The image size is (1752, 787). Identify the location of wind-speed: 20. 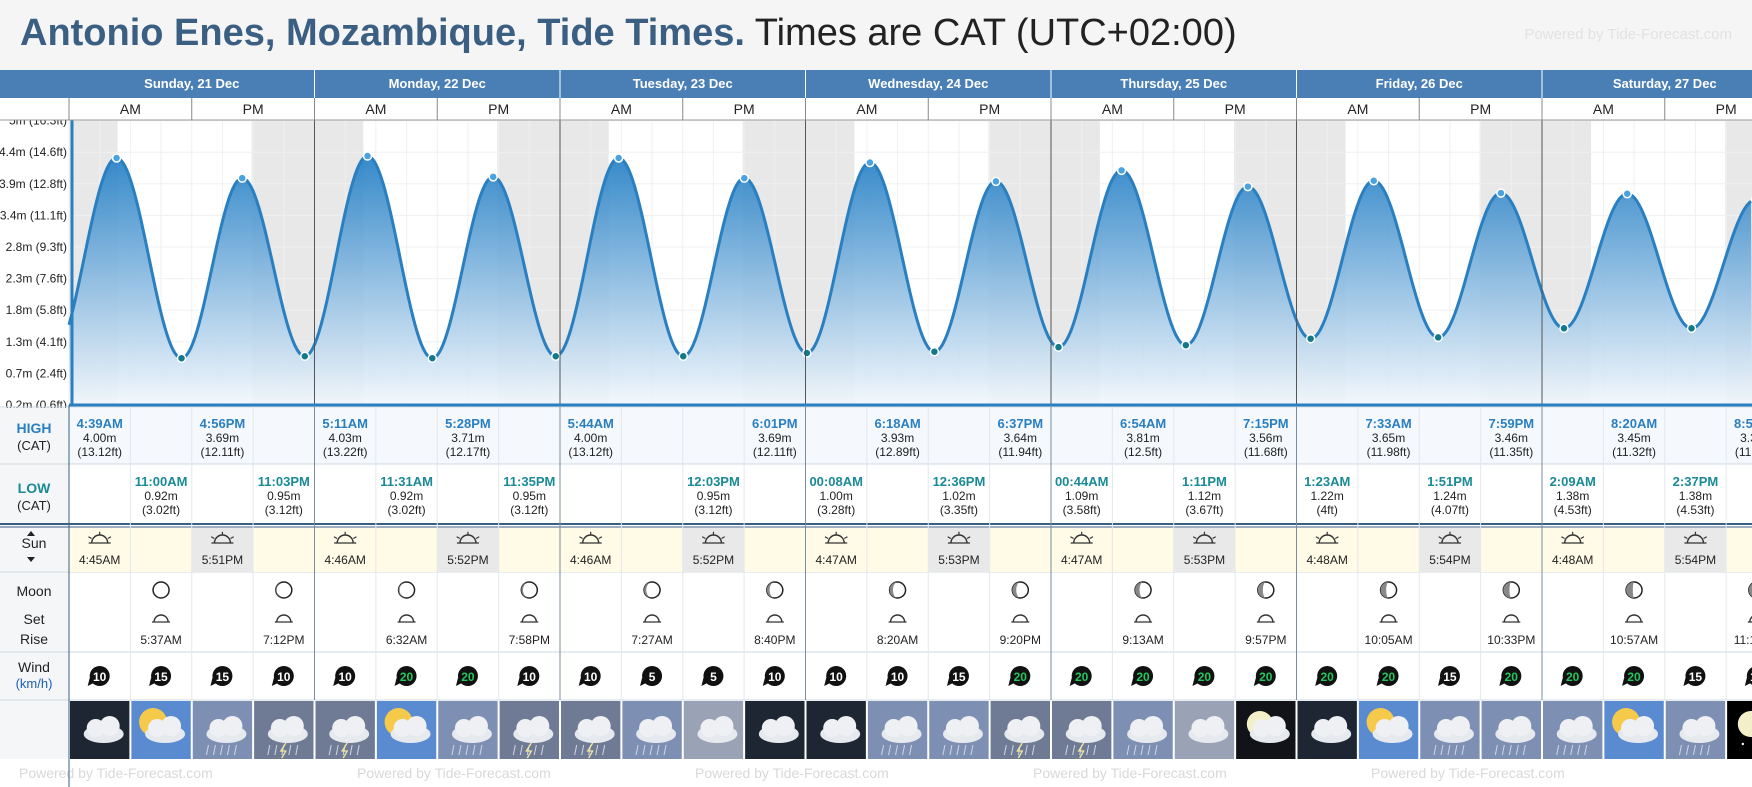
(1021, 677).